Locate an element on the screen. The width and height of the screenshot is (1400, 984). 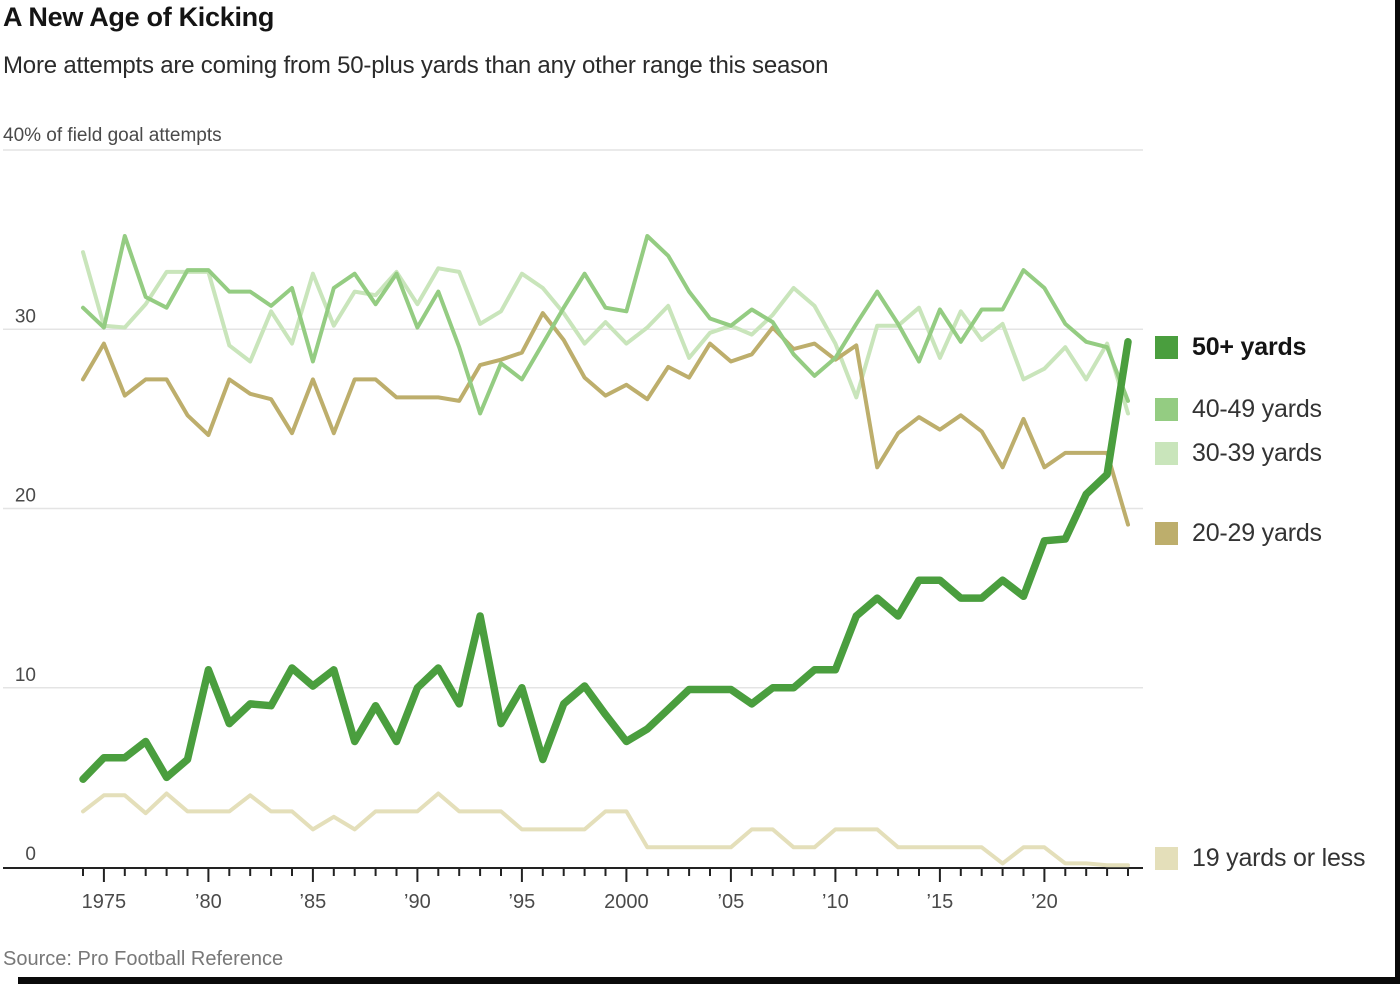
legend-item-30-39: 30-39 yards is located at coordinates (1238, 453).